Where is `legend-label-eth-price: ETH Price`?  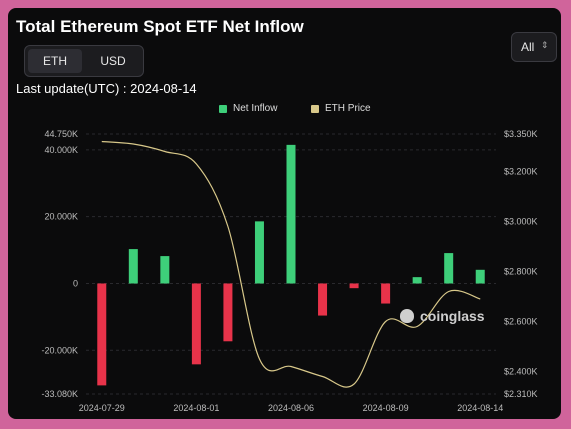 legend-label-eth-price: ETH Price is located at coordinates (348, 108).